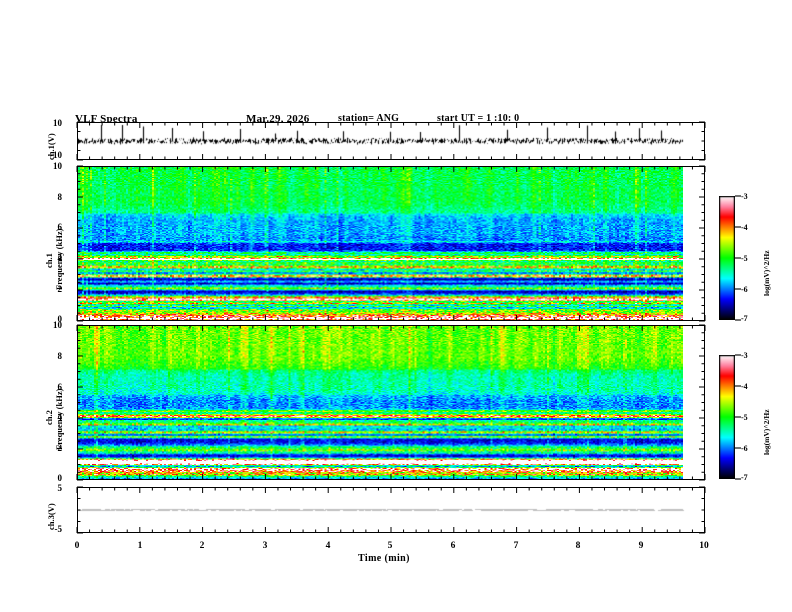 This screenshot has height=612, width=792. Describe the element at coordinates (77, 546) in the screenshot. I see `xtick-0: 0` at that location.